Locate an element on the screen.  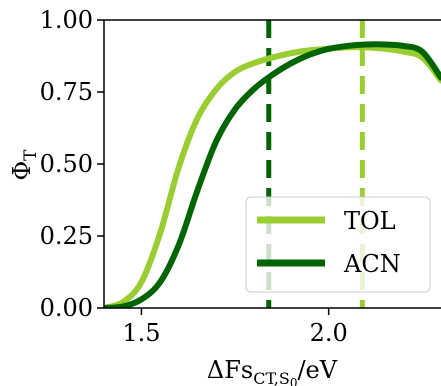
legend-box is located at coordinates (338, 244).